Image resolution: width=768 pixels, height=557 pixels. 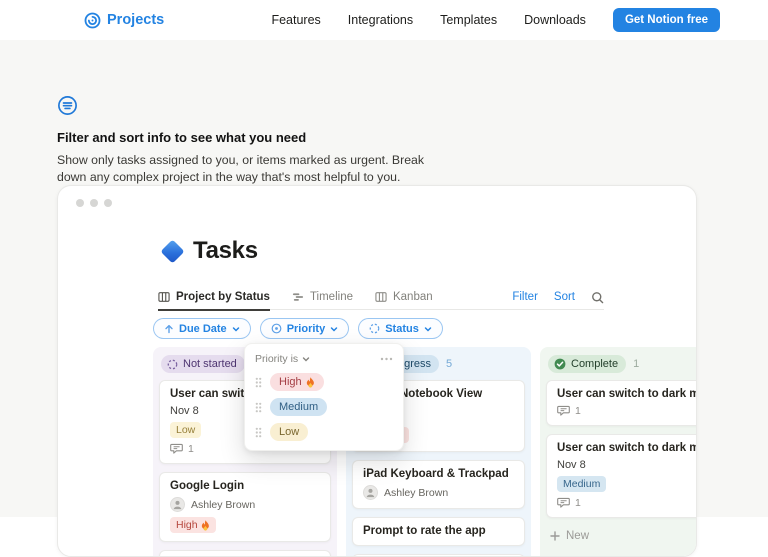 I want to click on projects-logo-icon, so click(x=92, y=20).